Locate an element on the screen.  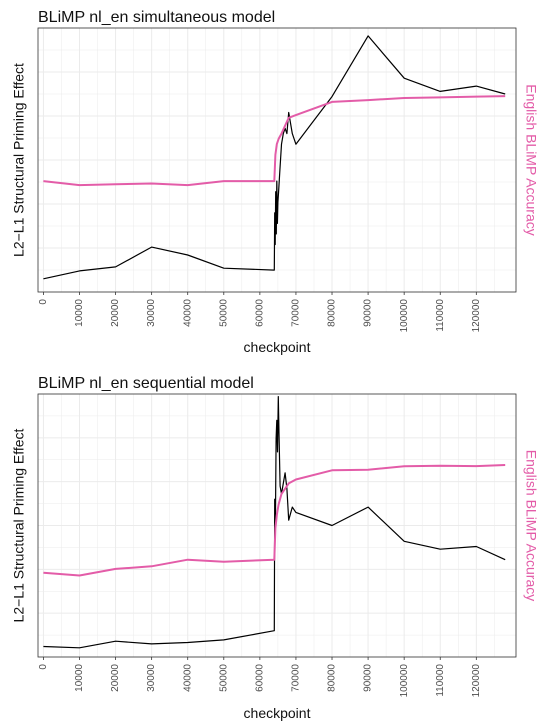
chart-title: BLiMP nl_en sequential model is located at coordinates (146, 383).